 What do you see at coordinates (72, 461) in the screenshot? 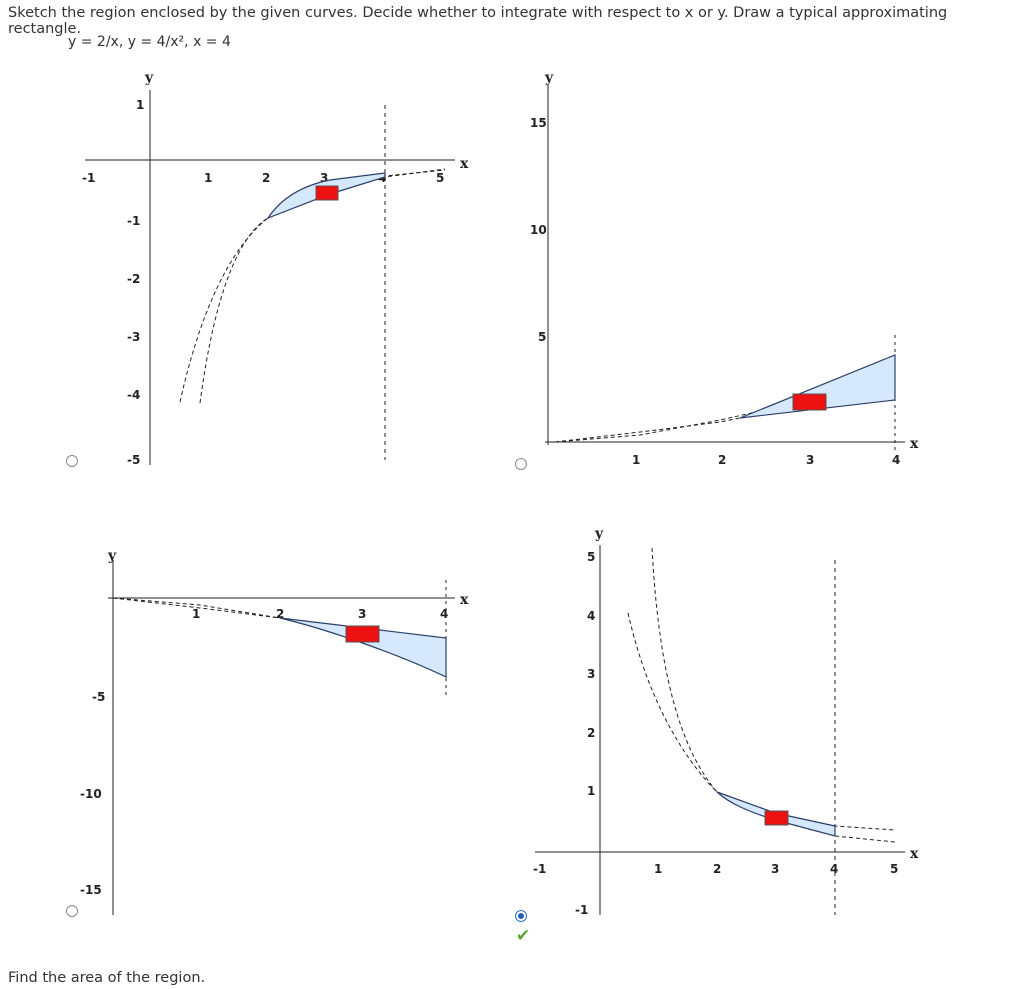
I see `option-a-radio` at bounding box center [72, 461].